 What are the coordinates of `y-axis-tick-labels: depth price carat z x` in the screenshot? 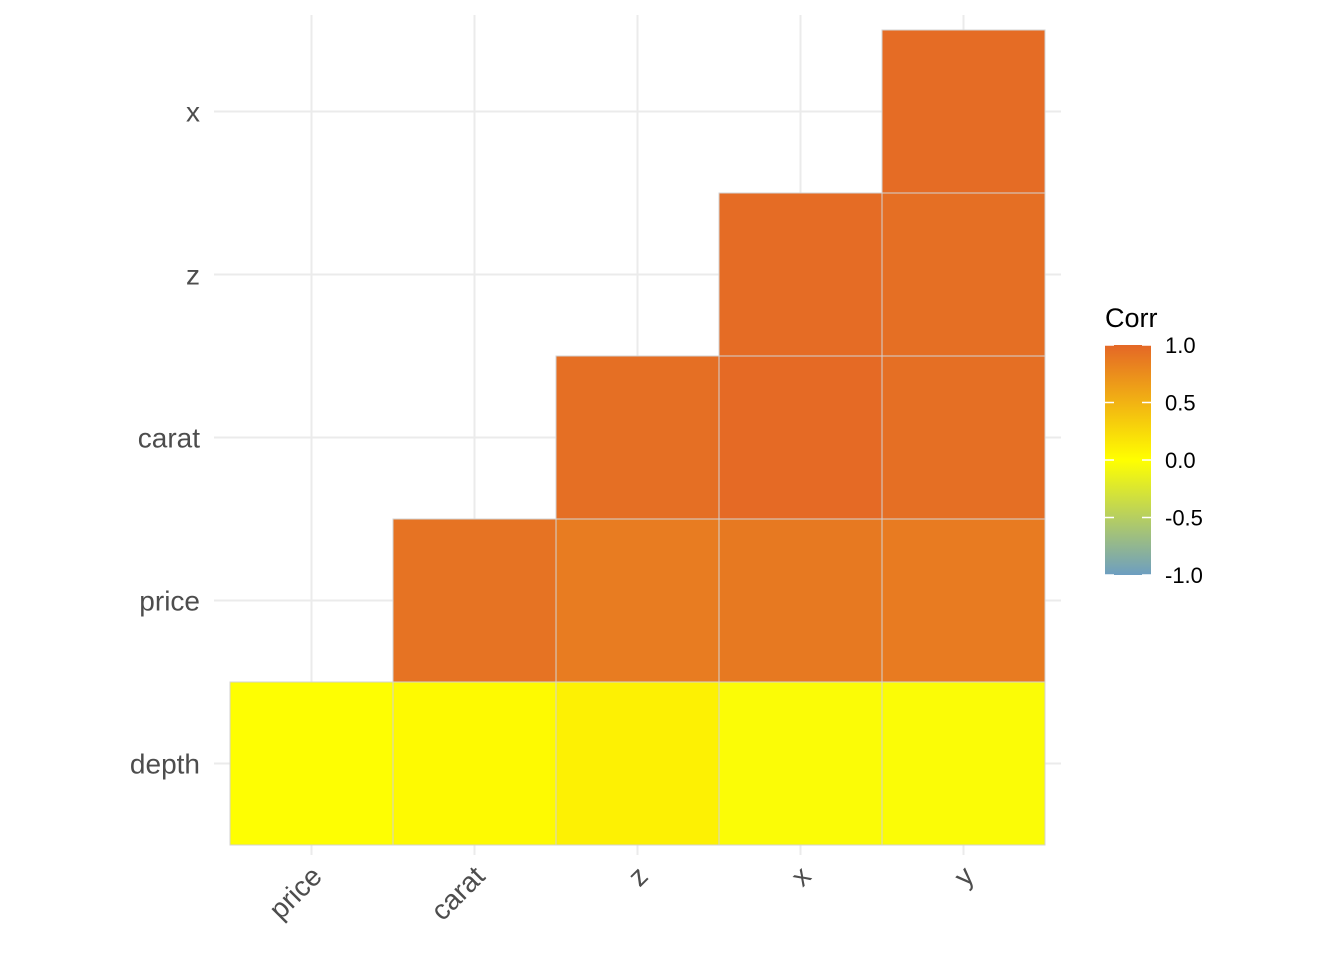 It's located at (165, 438).